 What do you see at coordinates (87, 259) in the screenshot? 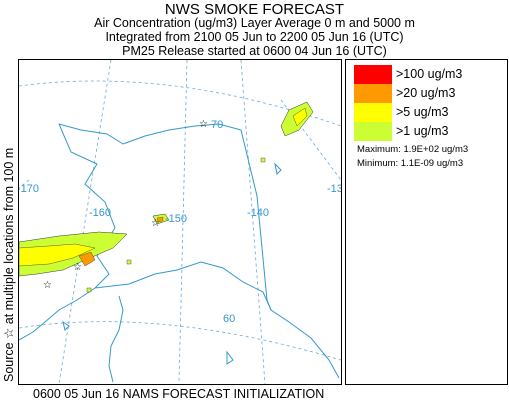
I see `plume-west-gt20` at bounding box center [87, 259].